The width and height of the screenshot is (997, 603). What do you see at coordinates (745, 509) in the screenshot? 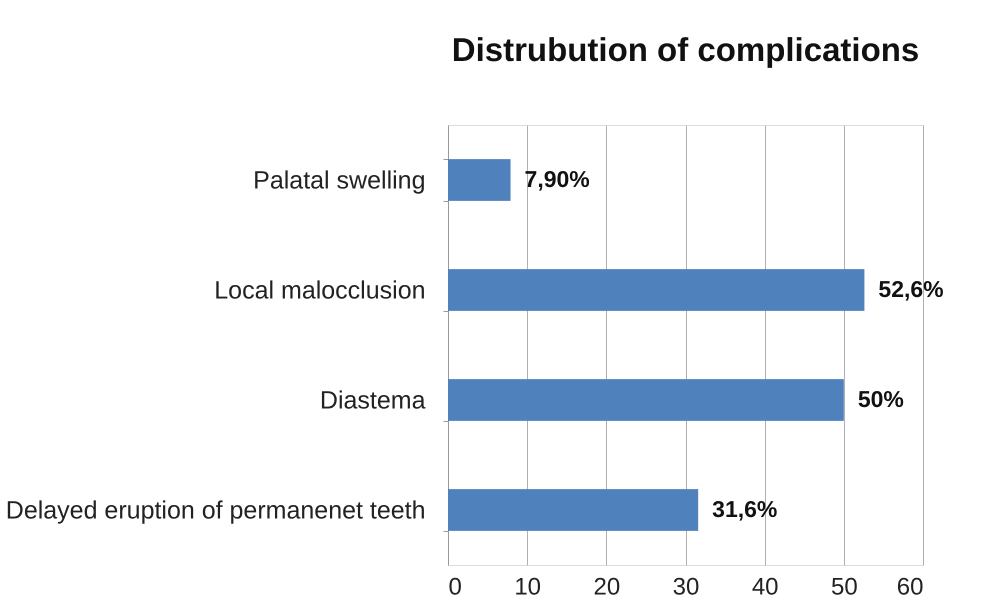
I see `data-label: 31,6%` at bounding box center [745, 509].